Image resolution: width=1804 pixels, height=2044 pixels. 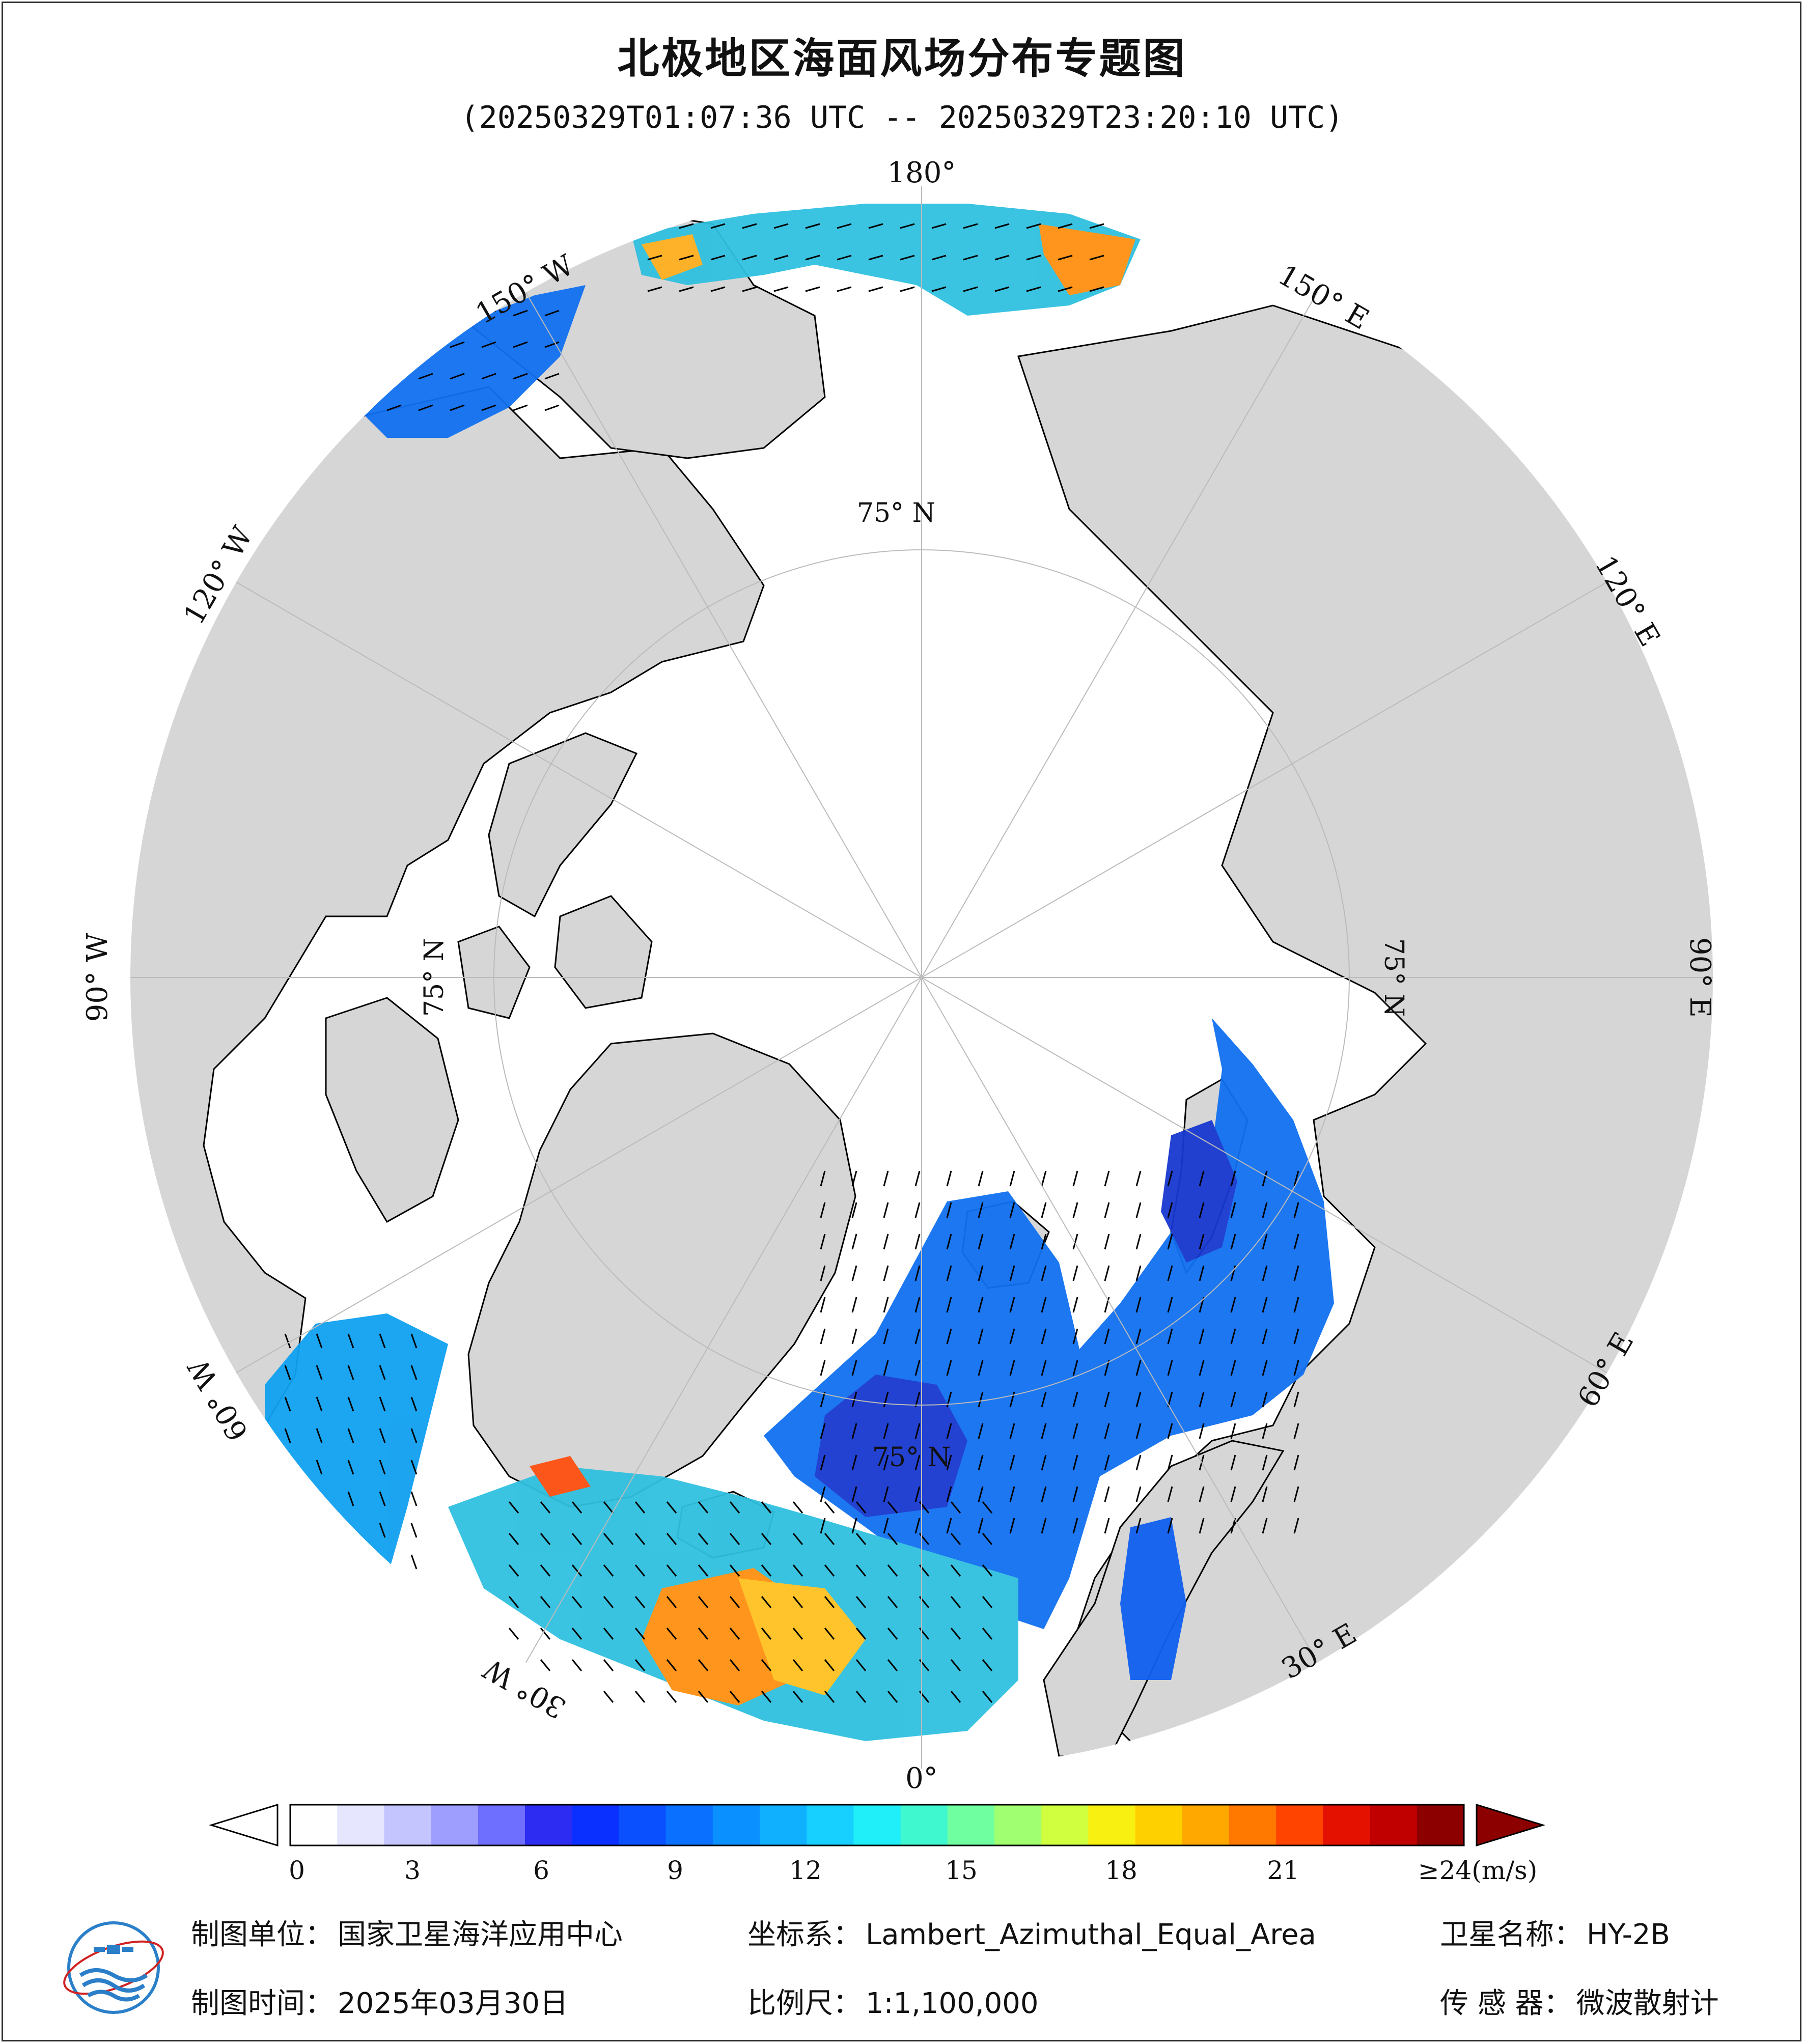 I want to click on colorbar, so click(x=877, y=1825).